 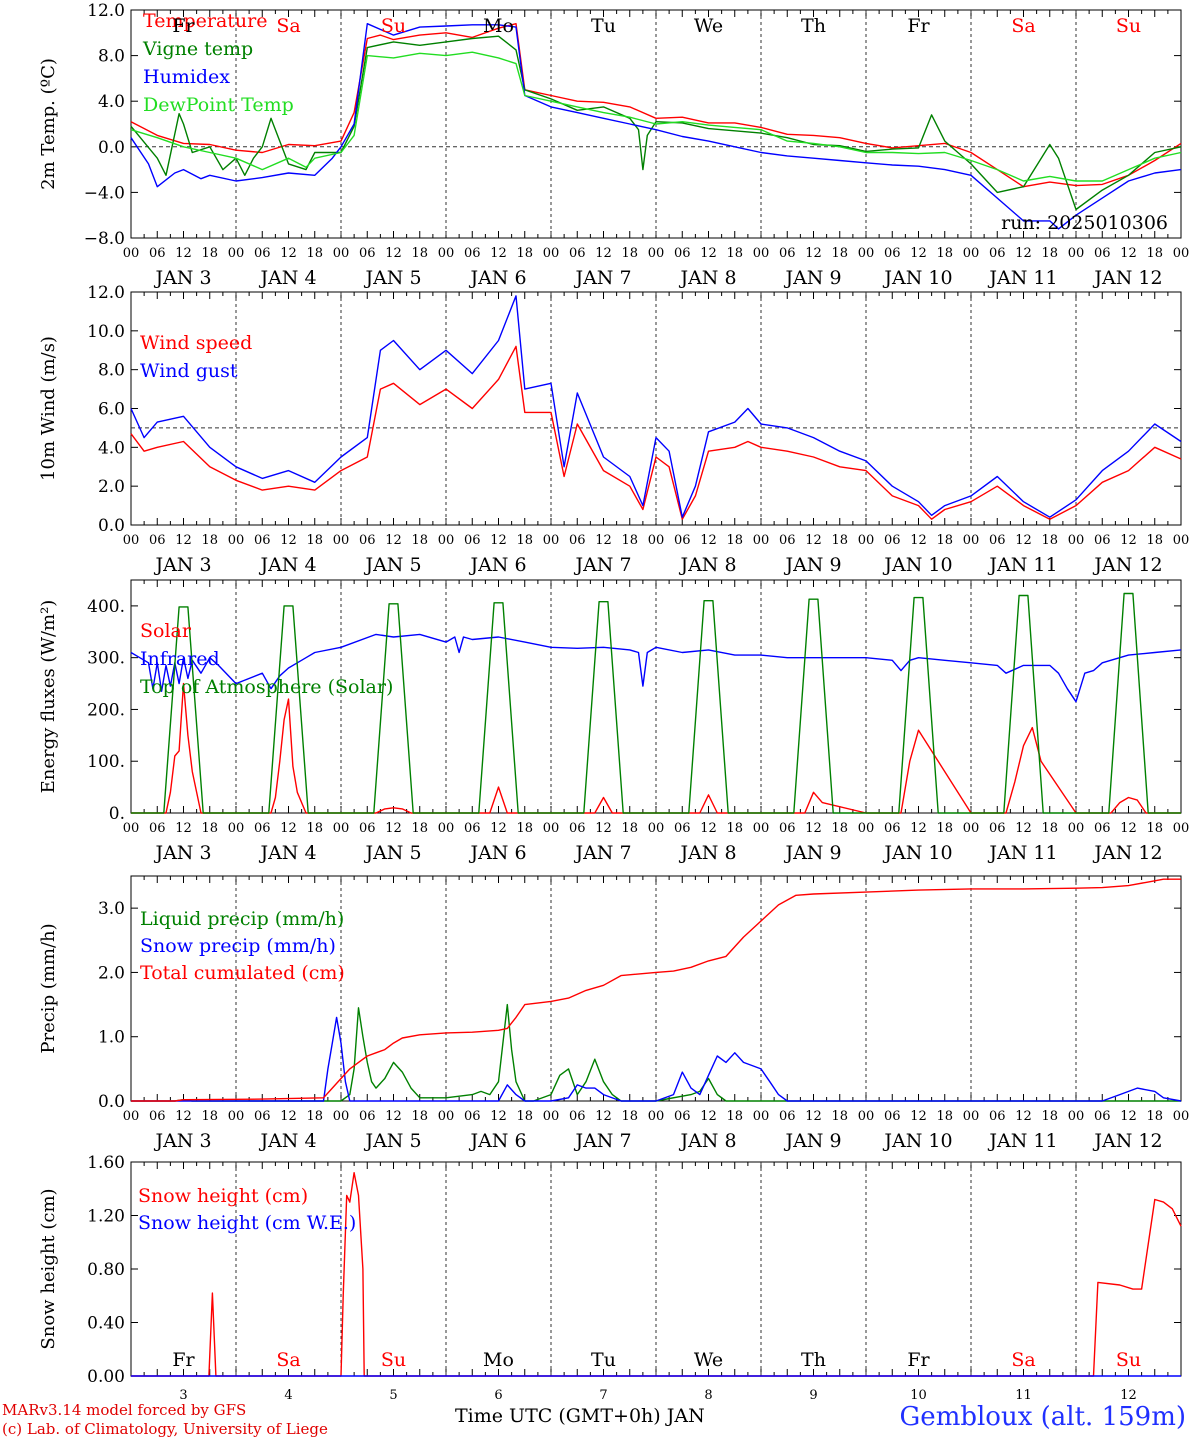 I want to click on y-axis-label: Precip (mm/h), so click(x=48, y=988).